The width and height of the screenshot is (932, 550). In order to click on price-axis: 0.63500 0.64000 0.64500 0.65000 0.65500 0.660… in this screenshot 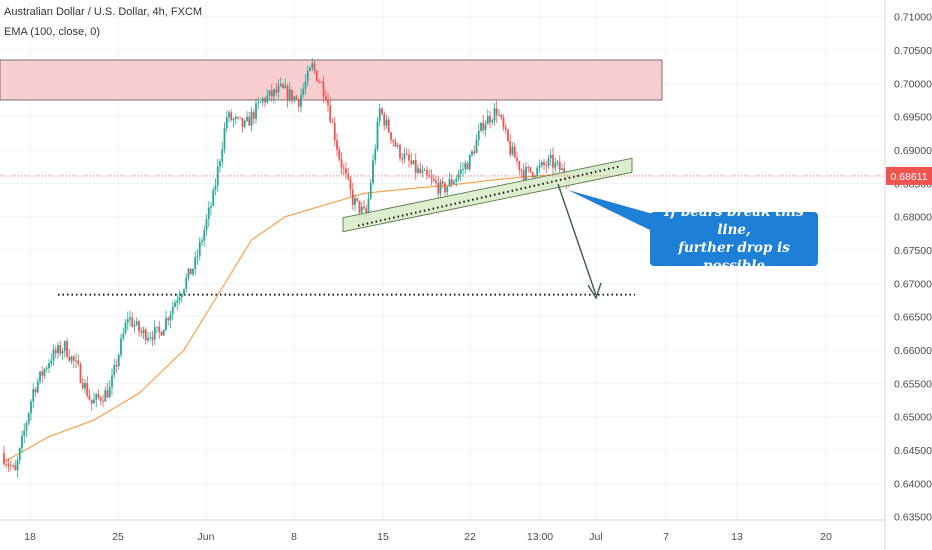, I will do `click(909, 268)`.